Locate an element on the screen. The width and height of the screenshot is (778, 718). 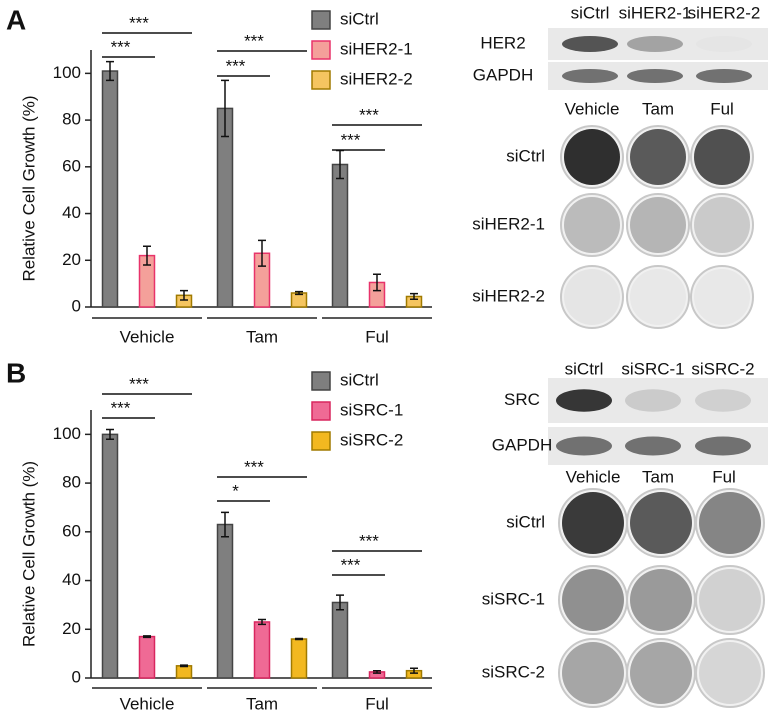
row-label: siHER2-2 is located at coordinates (508, 295).